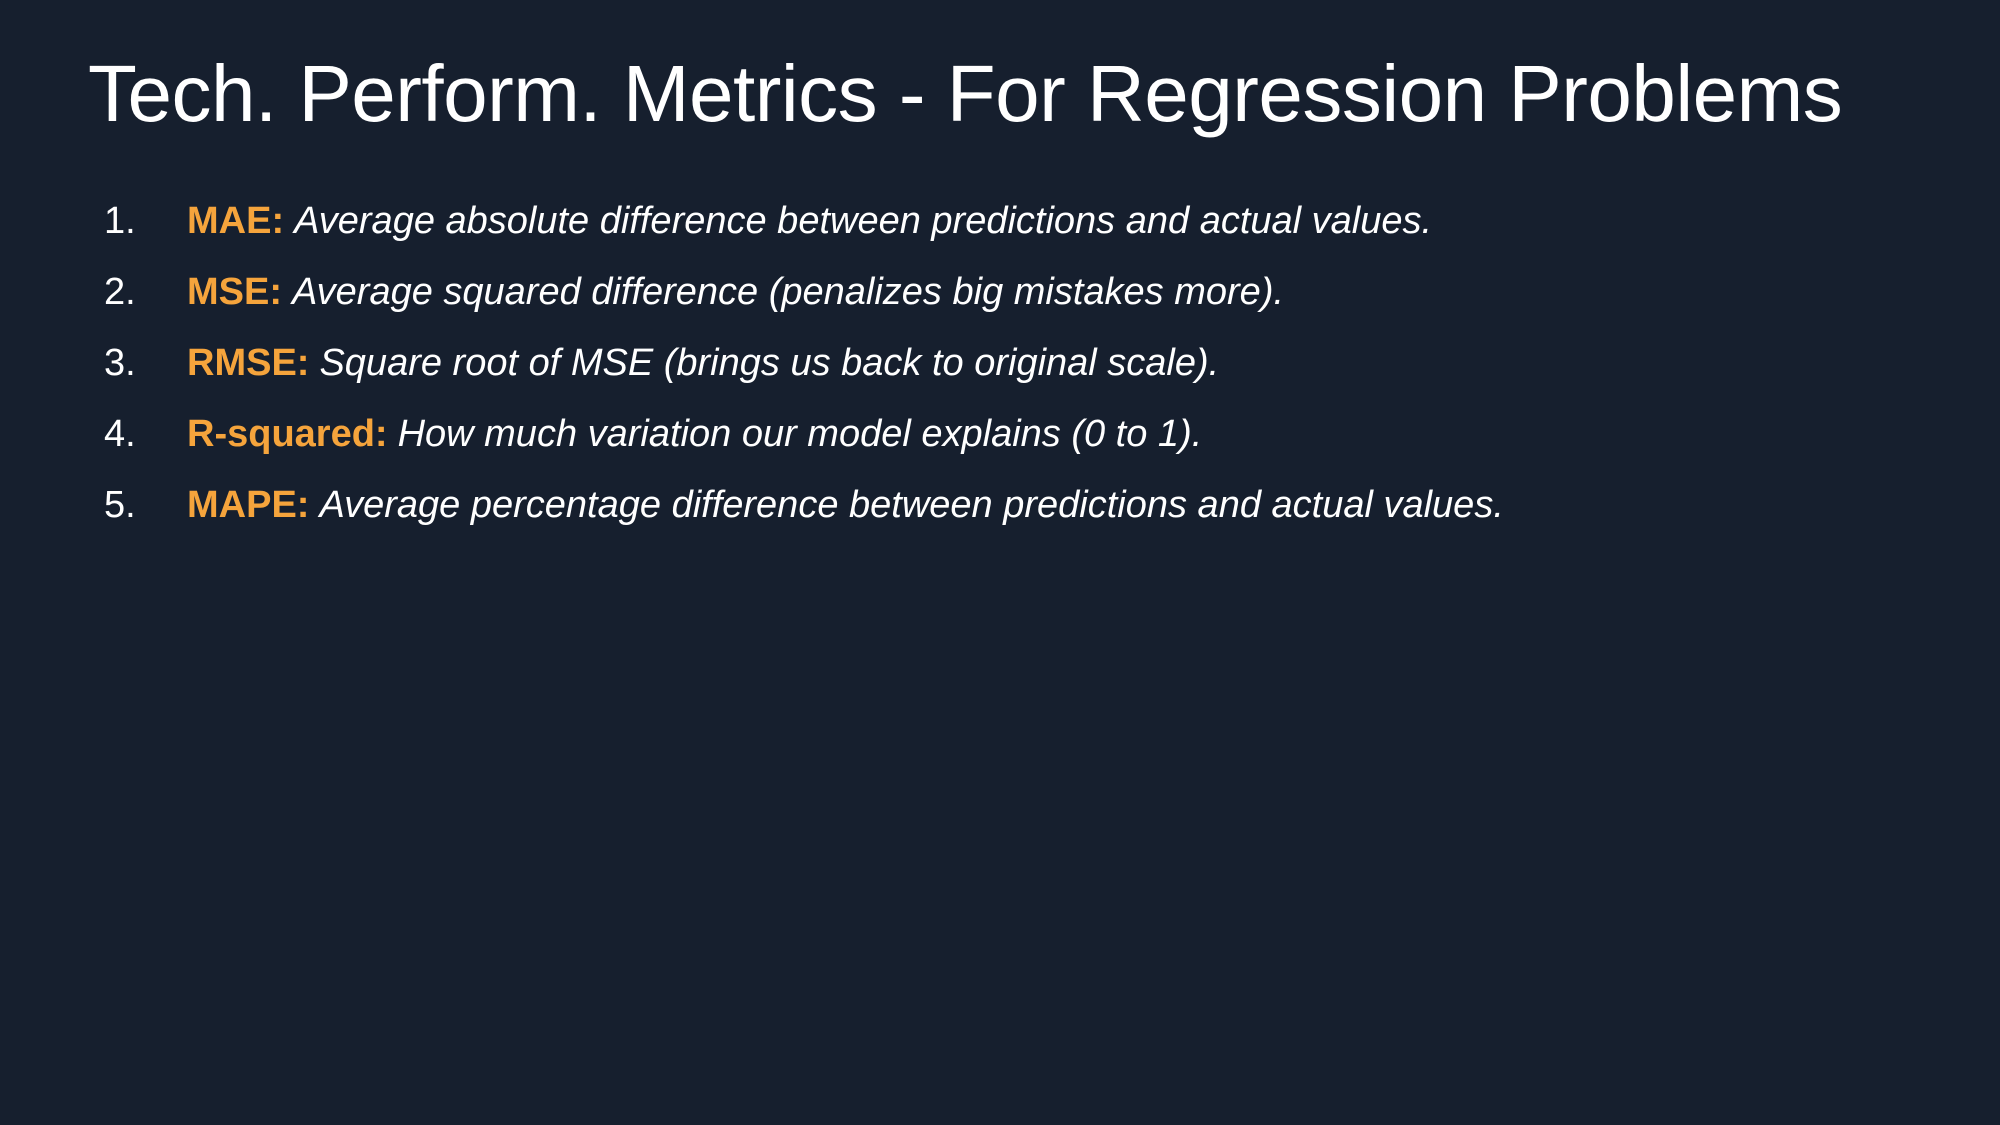  Describe the element at coordinates (248, 505) in the screenshot. I see `metric-term: MAPE:` at that location.